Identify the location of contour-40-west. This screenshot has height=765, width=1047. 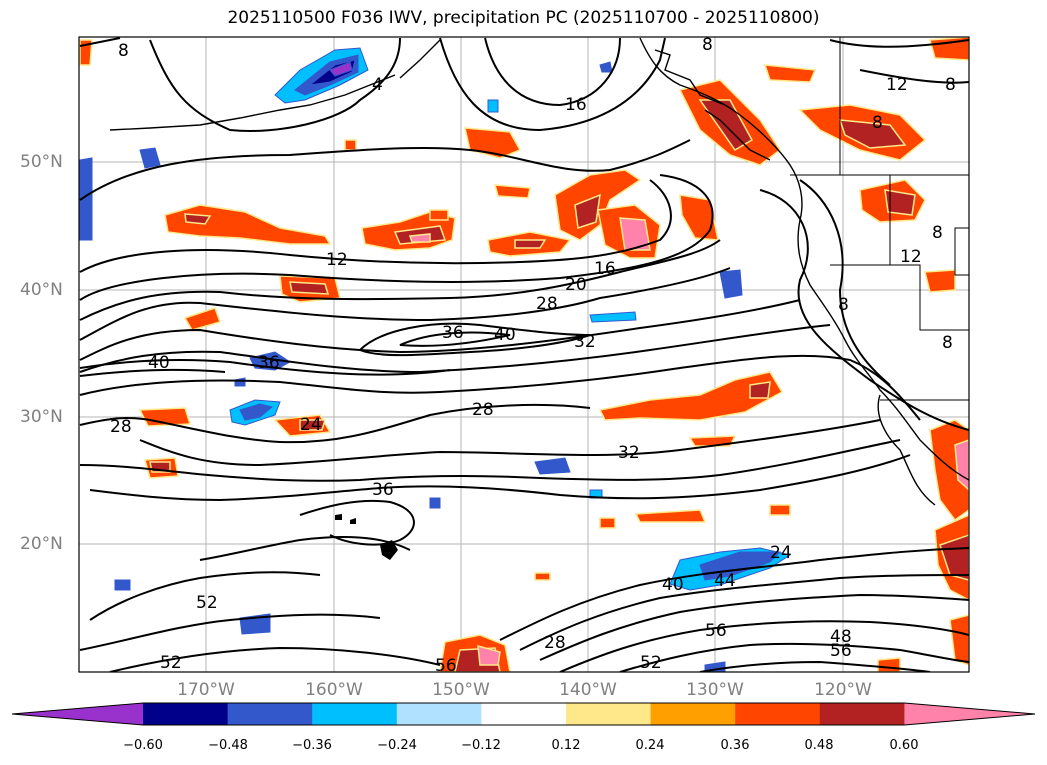
(152, 372).